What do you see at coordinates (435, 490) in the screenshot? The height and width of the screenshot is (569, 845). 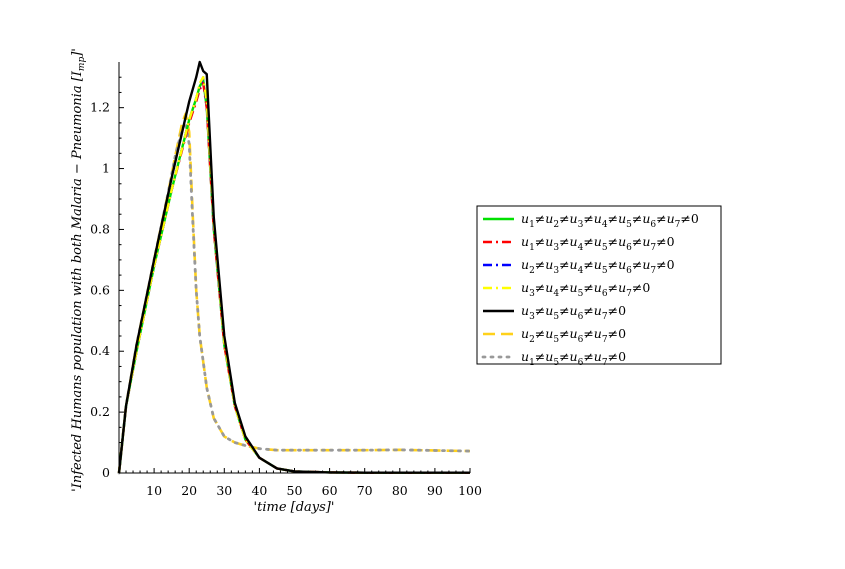 I see `x-tick-label: 90` at bounding box center [435, 490].